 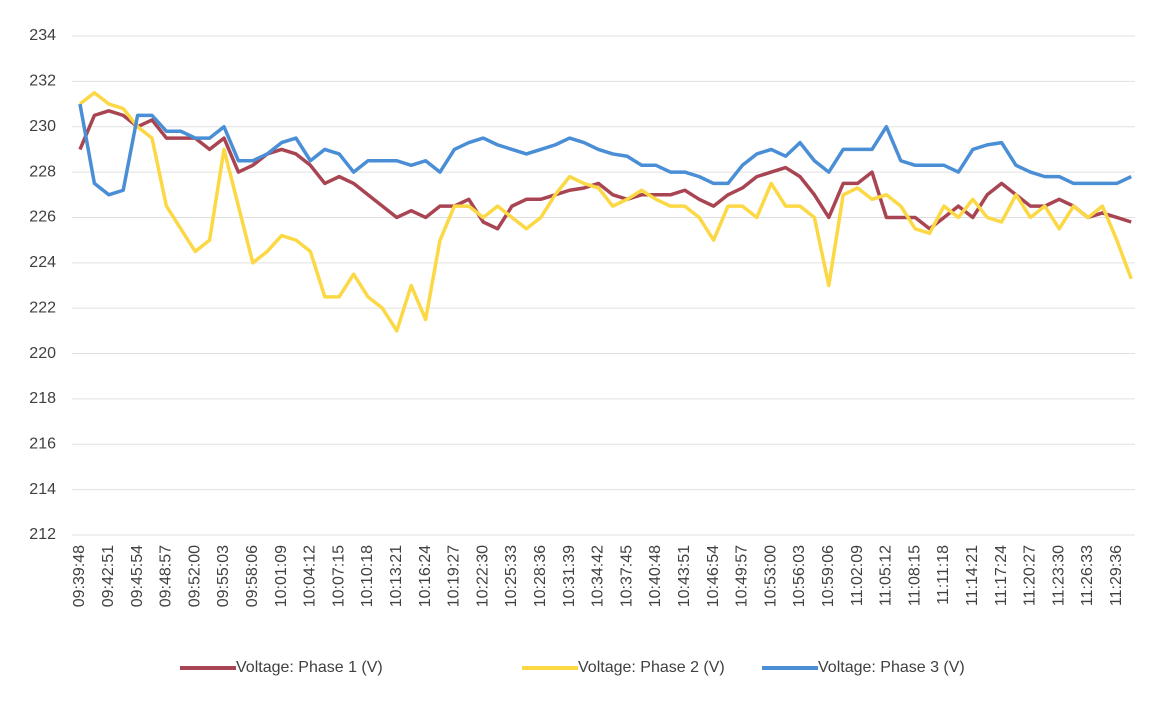 What do you see at coordinates (338, 576) in the screenshot?
I see `x-tick-label: 10:07:15` at bounding box center [338, 576].